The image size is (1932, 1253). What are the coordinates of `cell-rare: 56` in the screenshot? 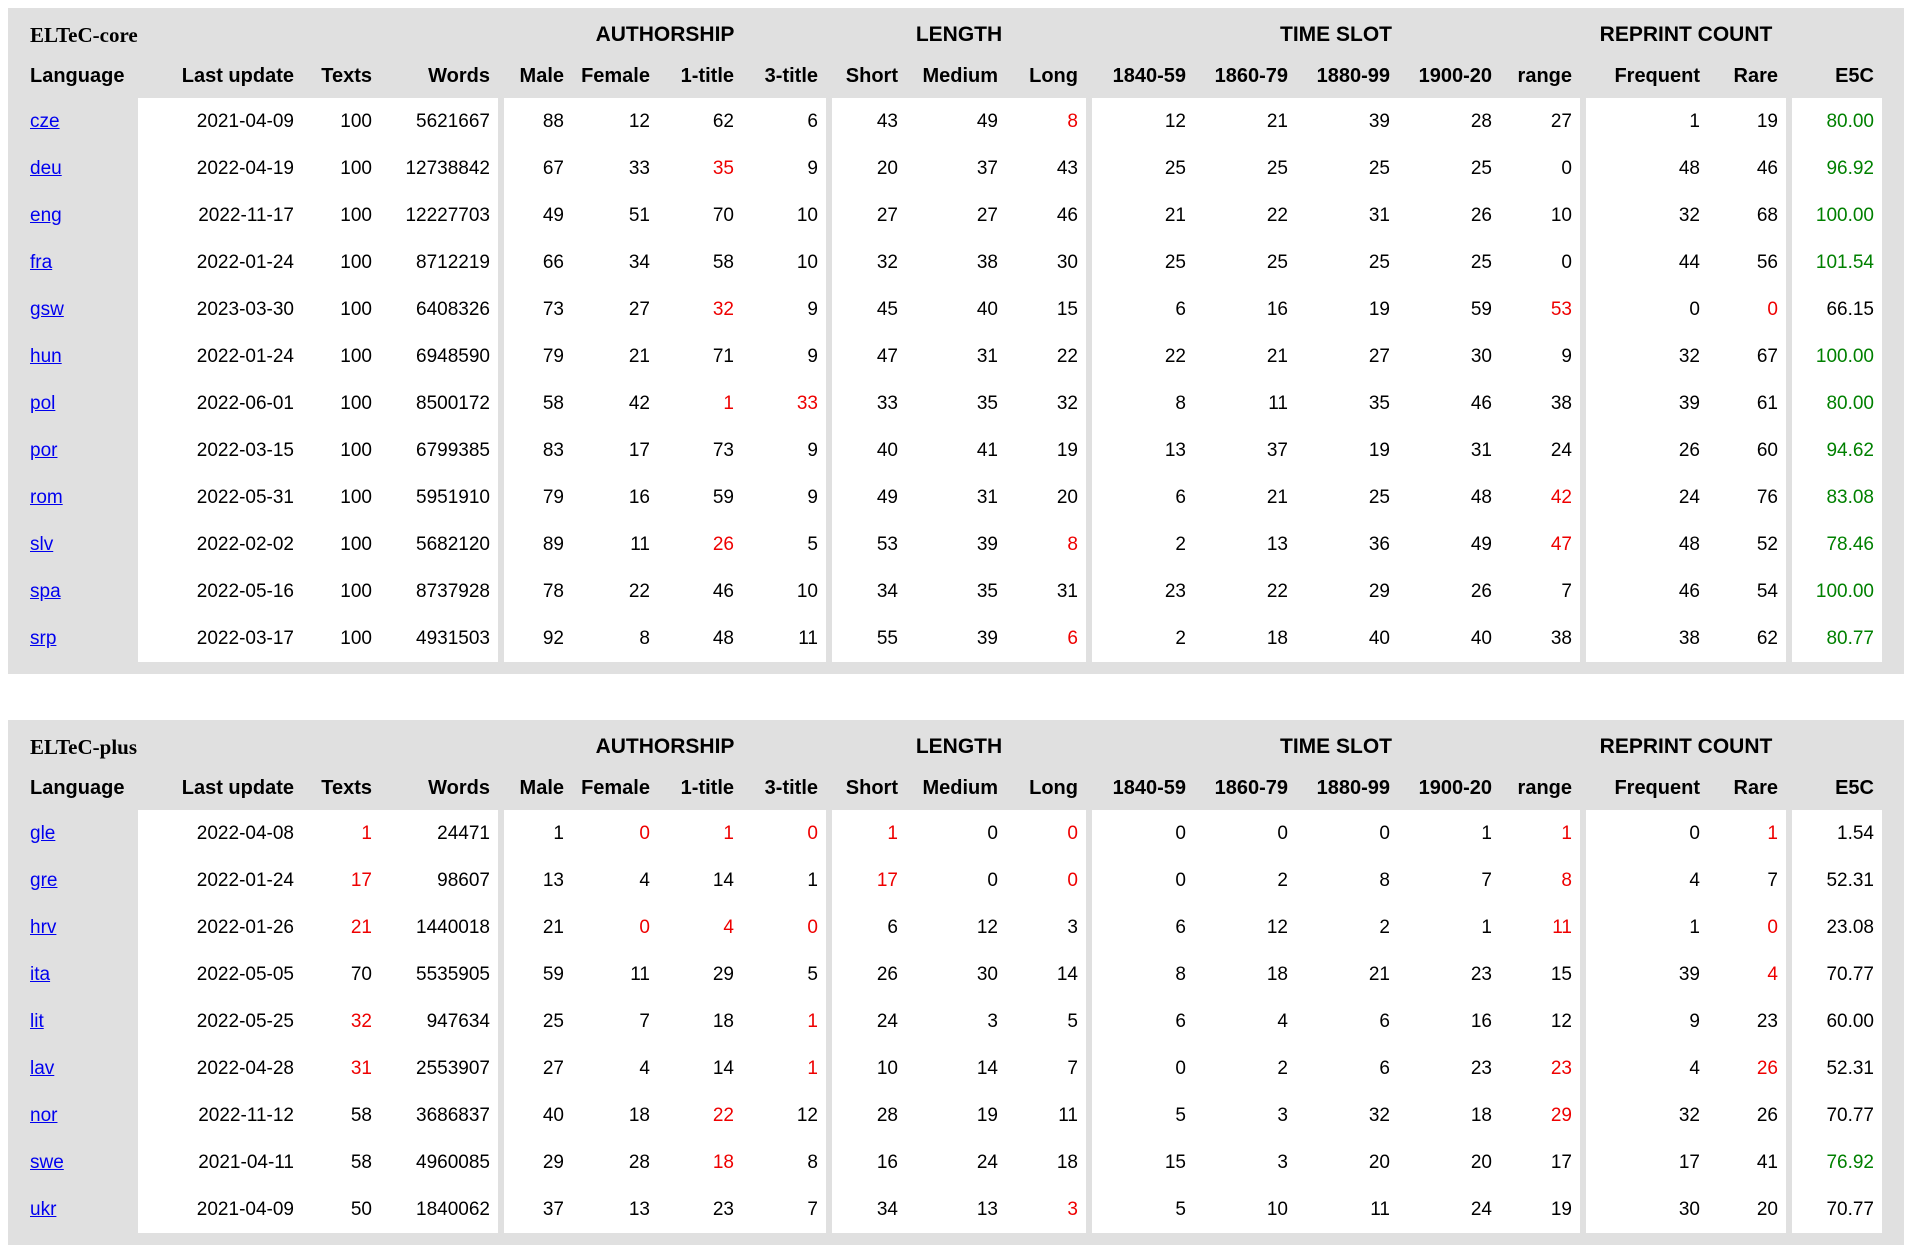 It's located at (1747, 262).